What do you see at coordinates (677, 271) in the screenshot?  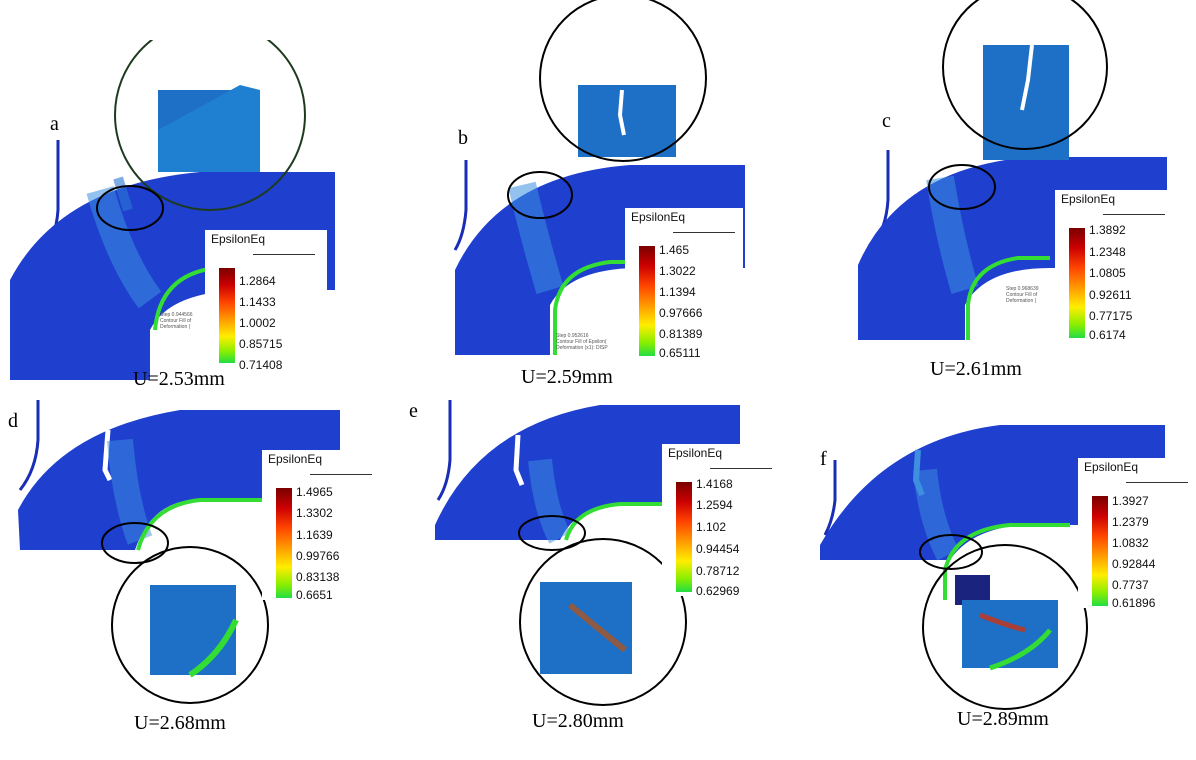 I see `legend-value: 1.3022` at bounding box center [677, 271].